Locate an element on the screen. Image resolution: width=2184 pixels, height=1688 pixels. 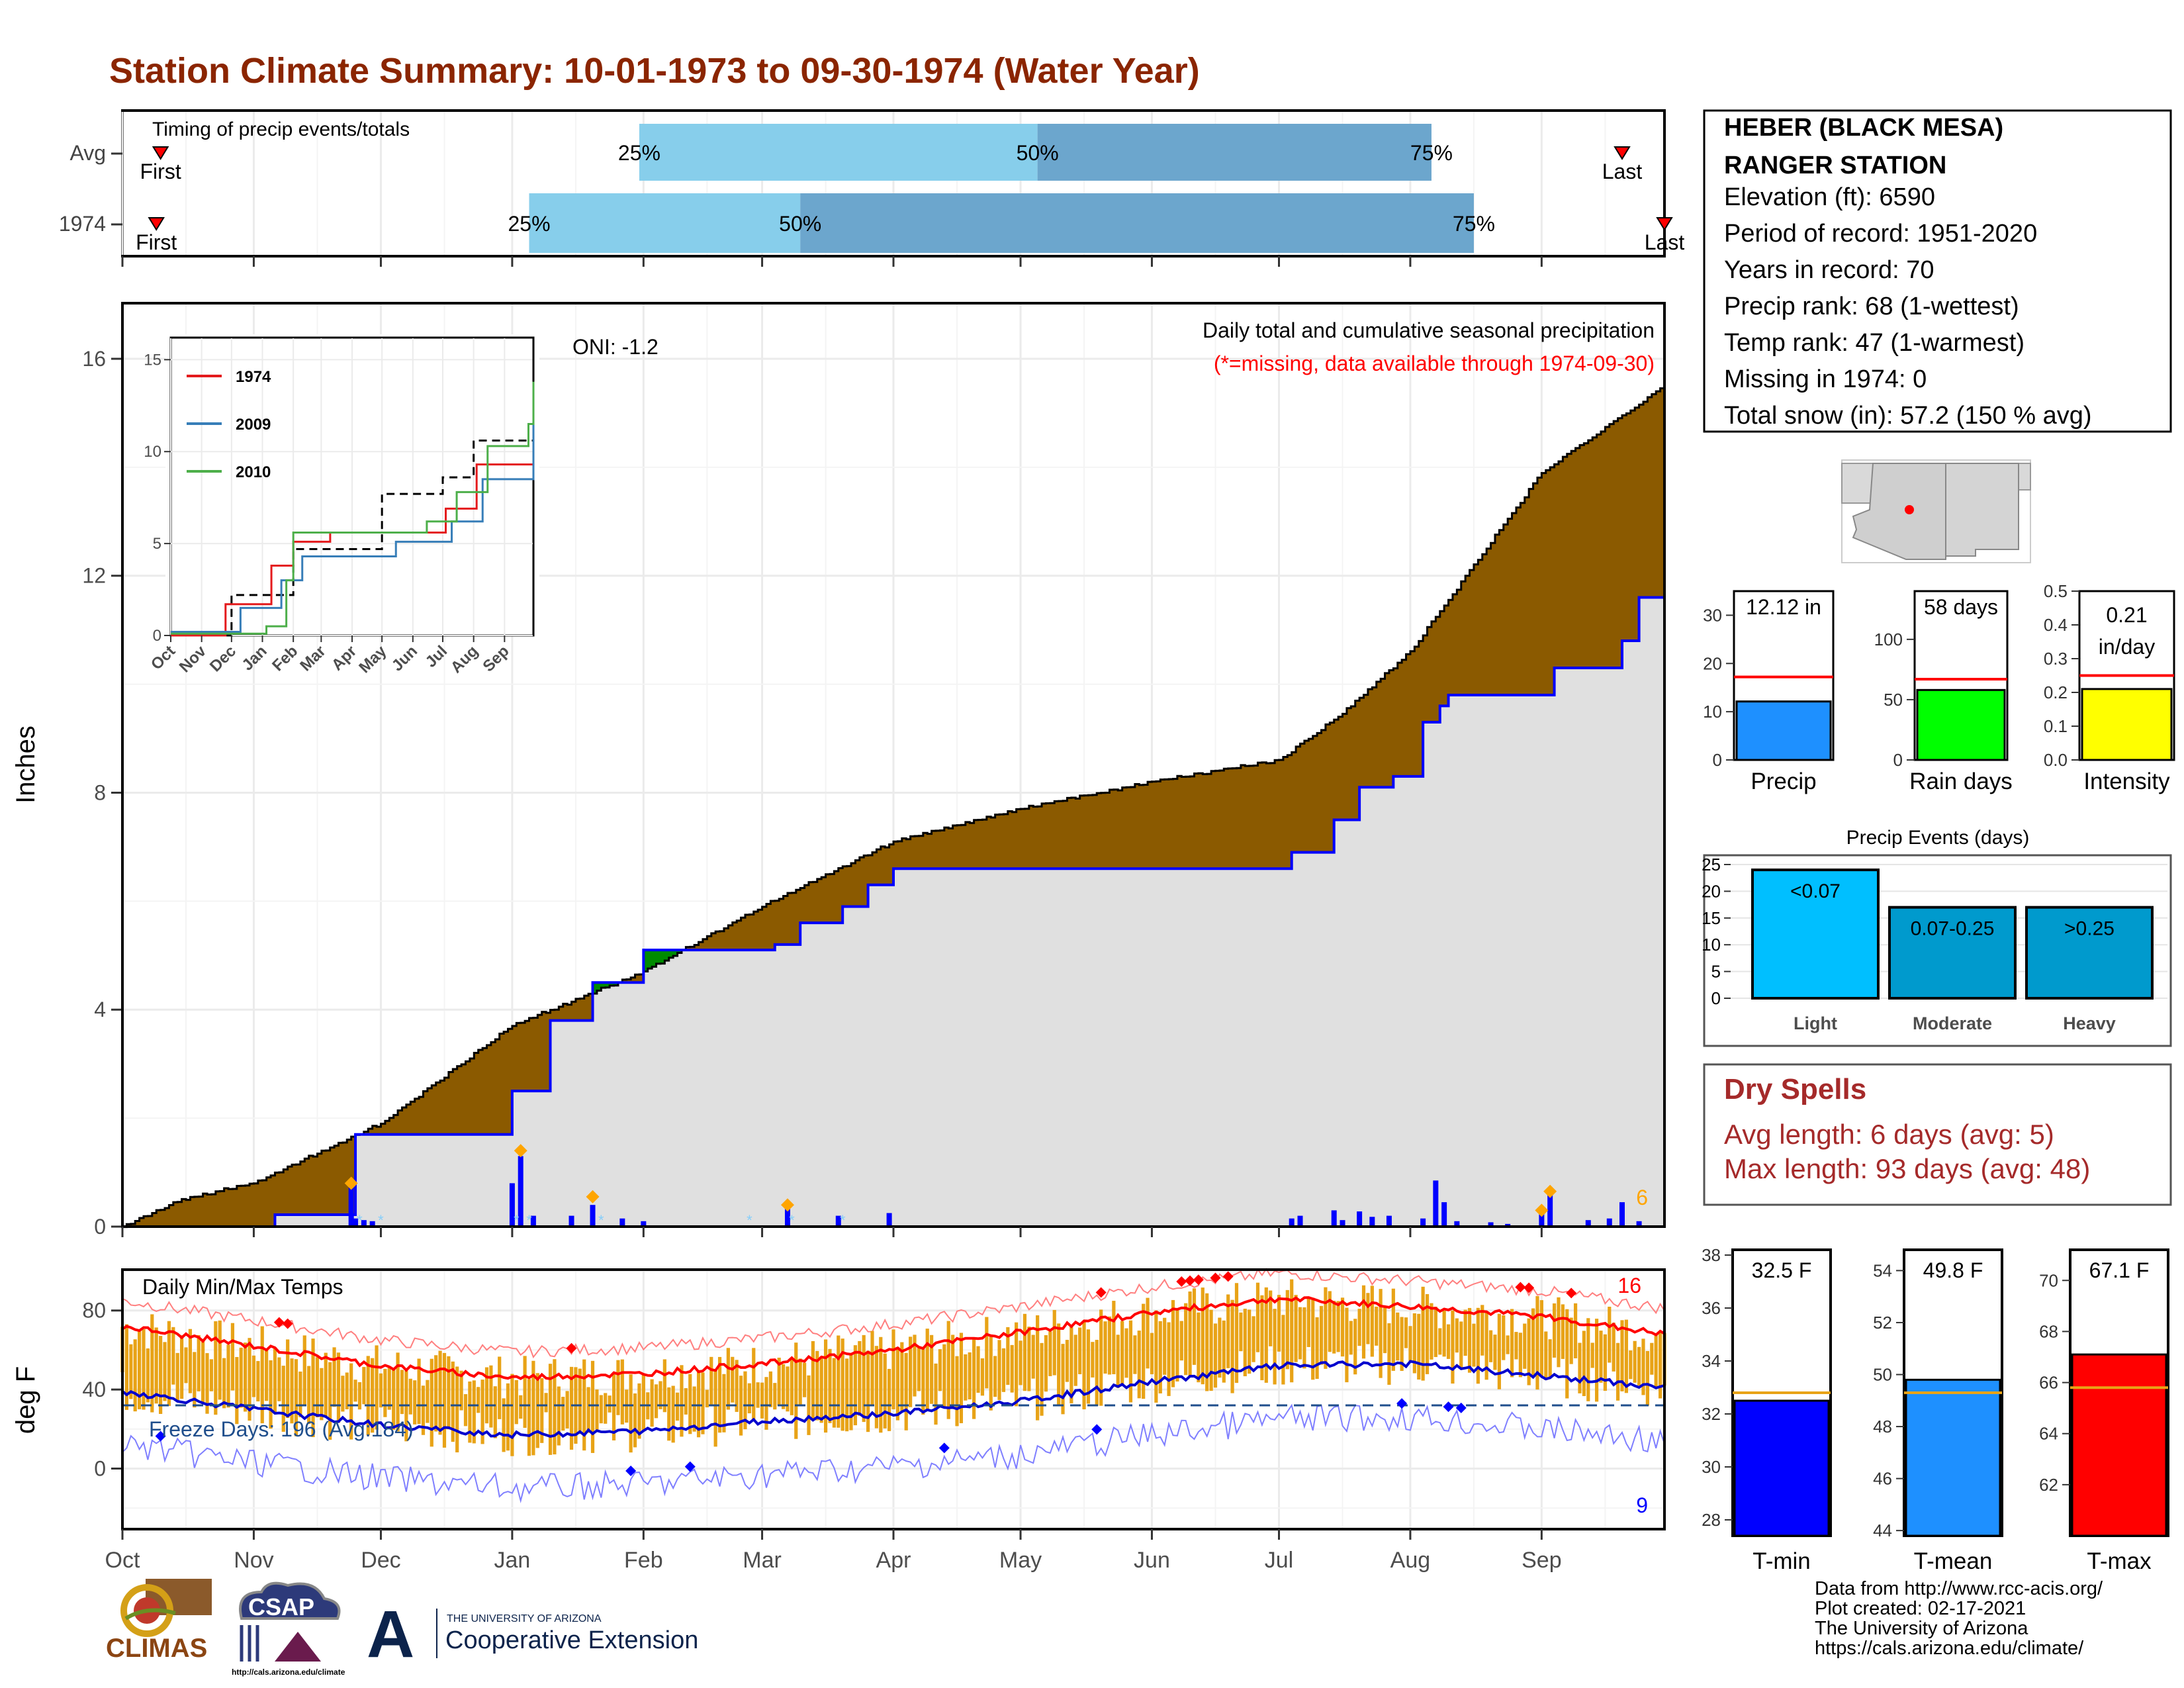
temp-bar-t-min is located at coordinates (1781, 1468).